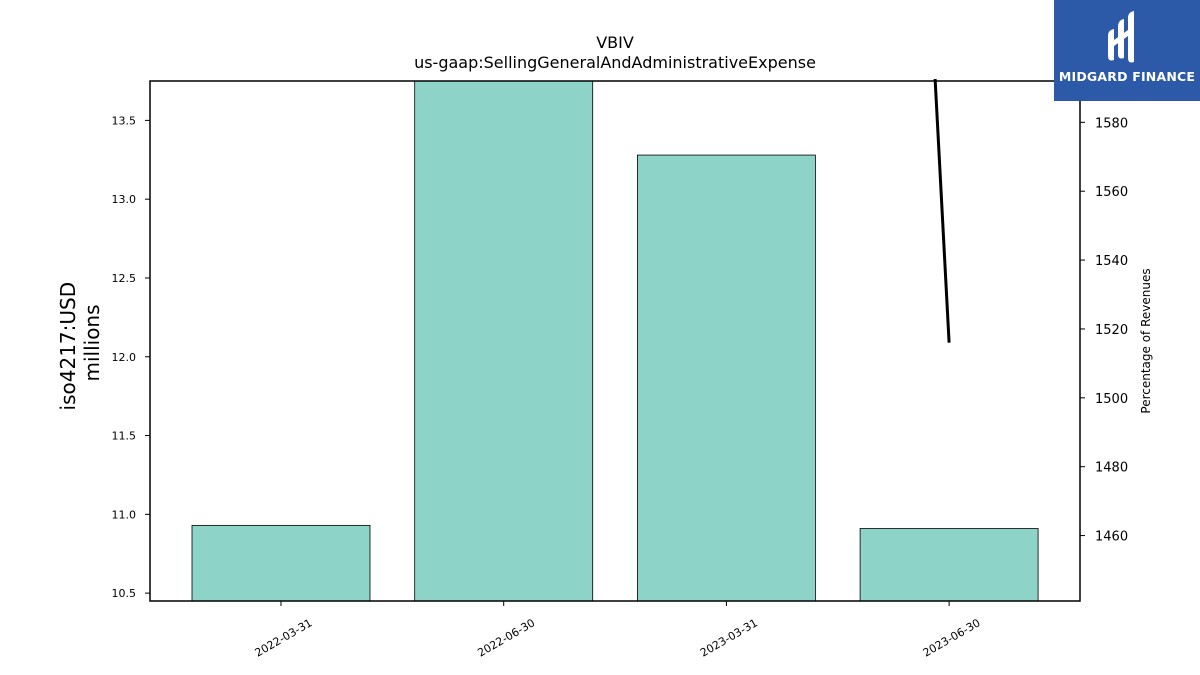 This screenshot has width=1200, height=675. I want to click on x-tick-label: 2022-06-30, so click(506, 637).